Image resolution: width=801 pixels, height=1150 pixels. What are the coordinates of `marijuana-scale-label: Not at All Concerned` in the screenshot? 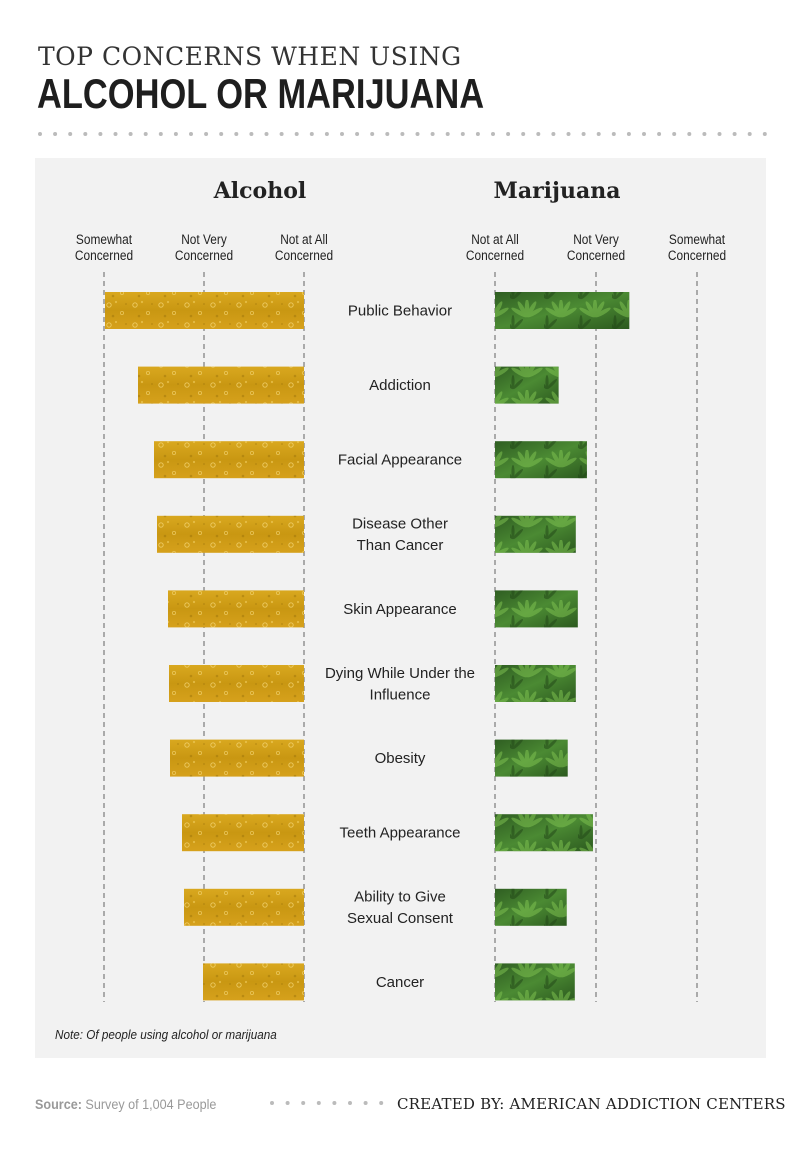 It's located at (495, 247).